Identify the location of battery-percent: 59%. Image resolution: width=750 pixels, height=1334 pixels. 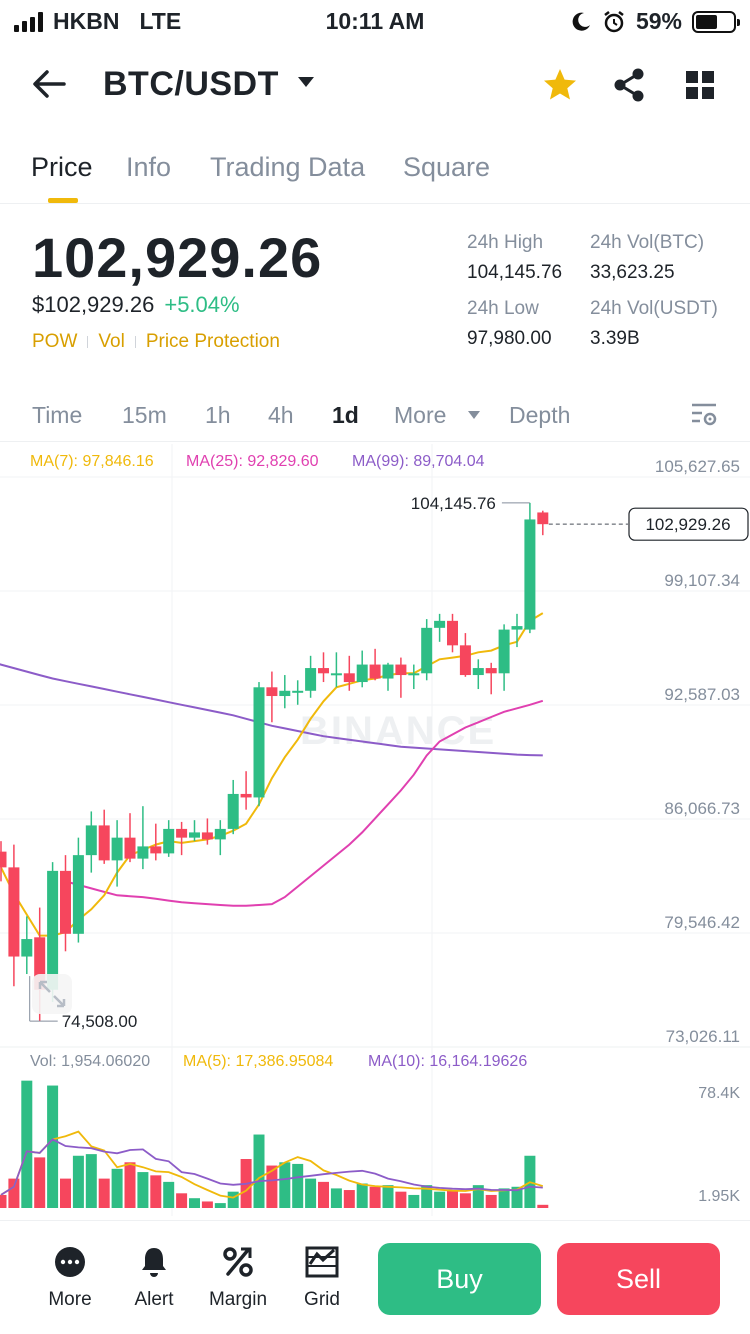
(658, 21).